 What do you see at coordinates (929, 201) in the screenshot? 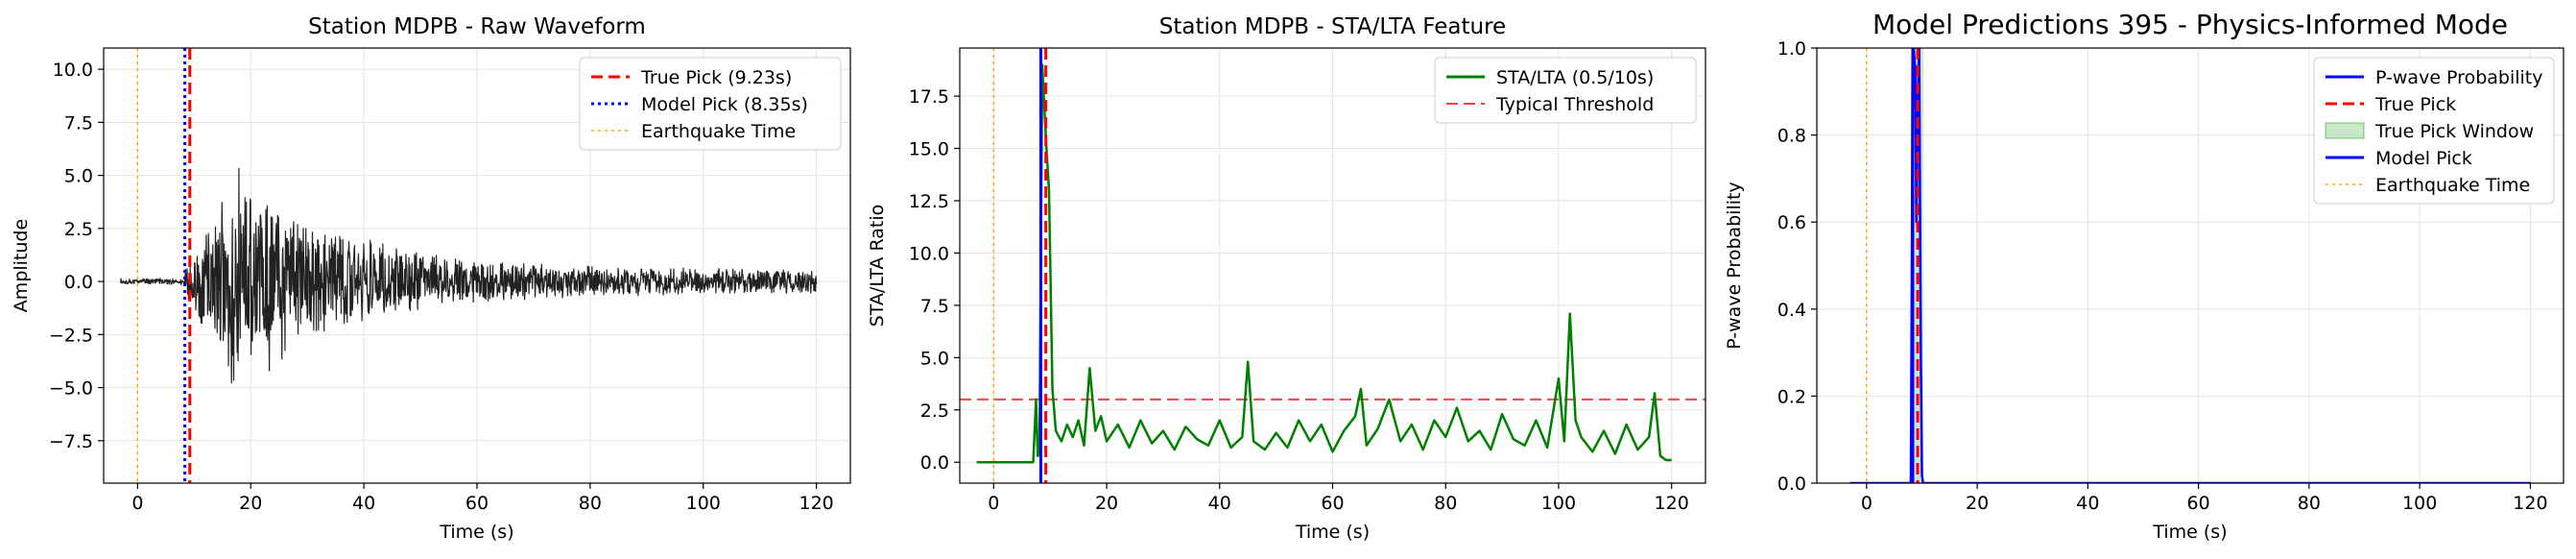
I see `y-tick-label: 12.5` at bounding box center [929, 201].